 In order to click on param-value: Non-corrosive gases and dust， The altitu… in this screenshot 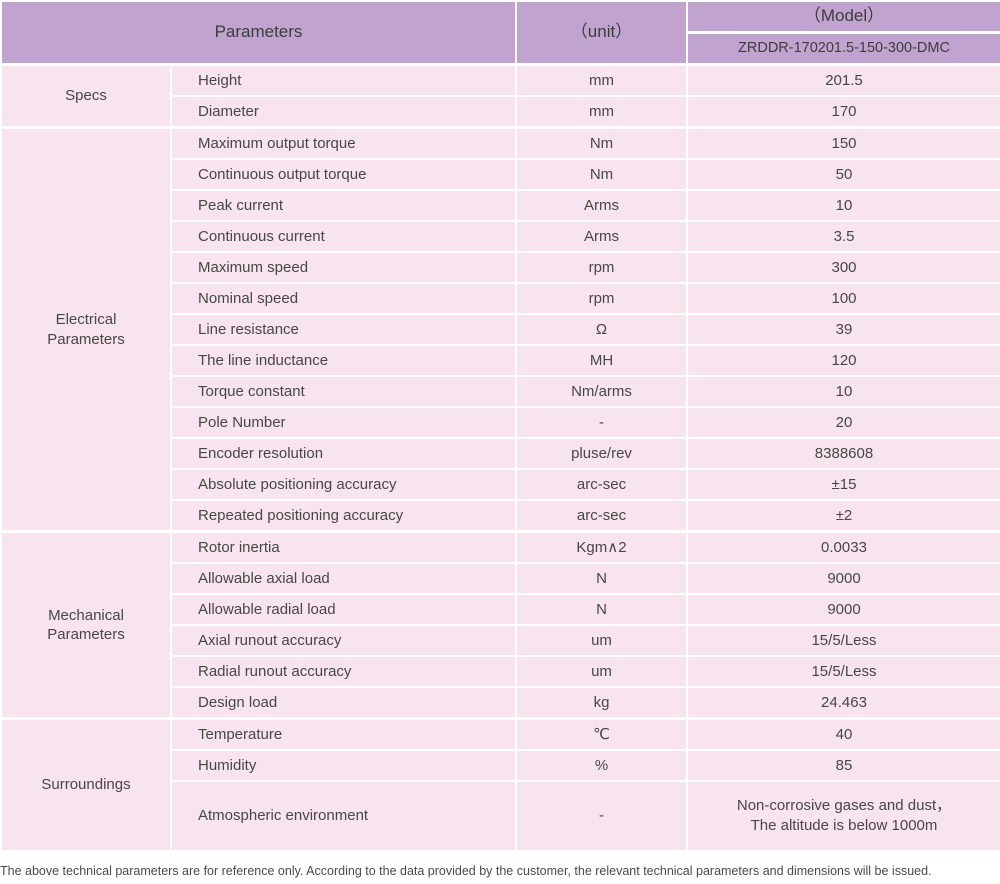, I will do `click(843, 816)`.